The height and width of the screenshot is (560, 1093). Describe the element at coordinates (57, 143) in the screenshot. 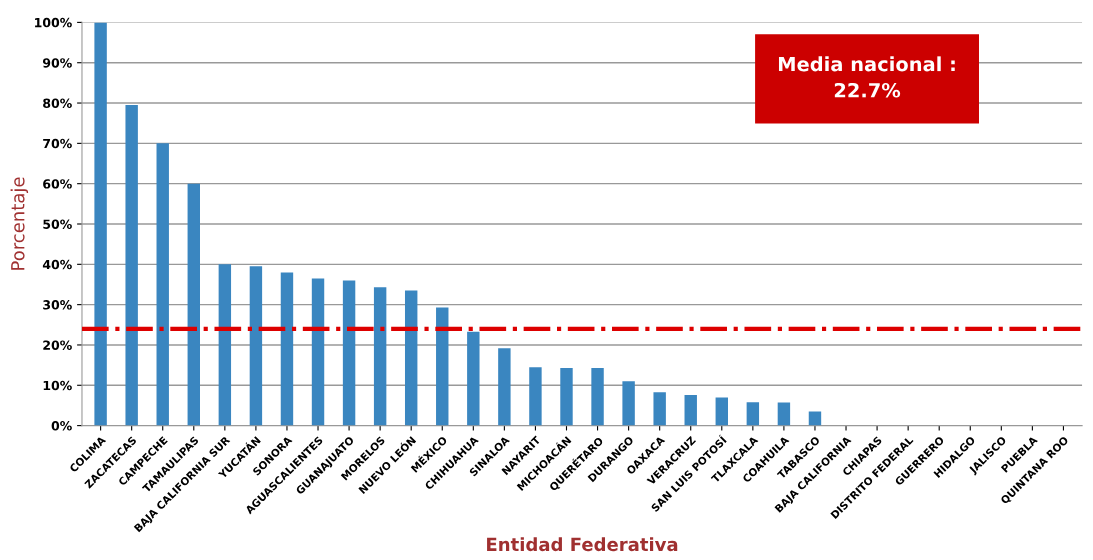

I see `y-tick-label: 70%` at that location.